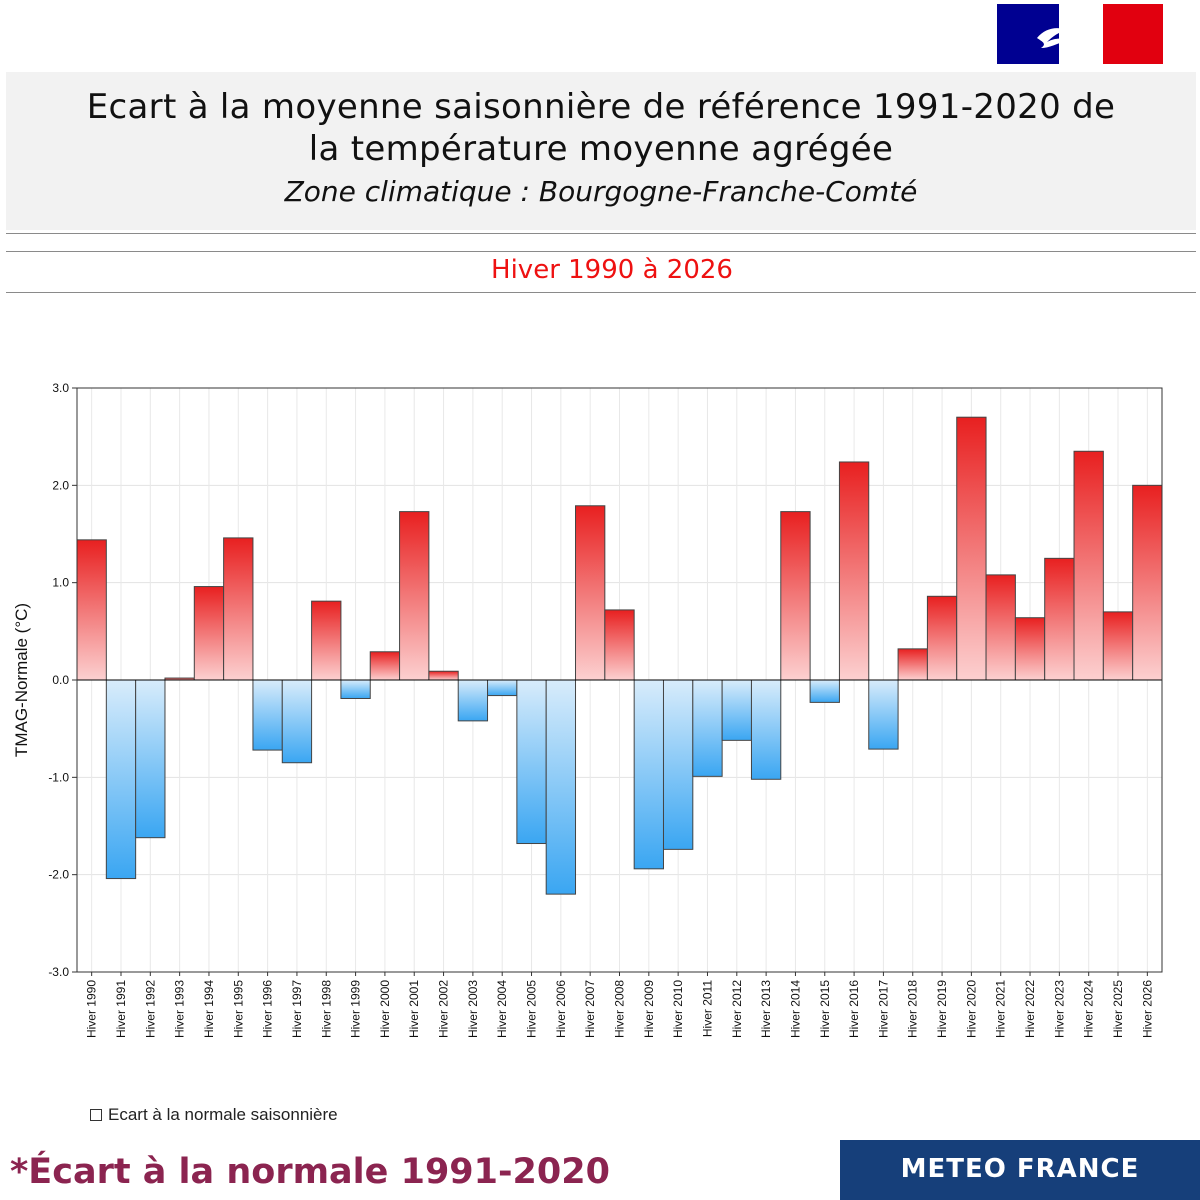 The width and height of the screenshot is (1200, 1200). I want to click on x-tick-label: Hiver 2025, so click(1118, 1009).